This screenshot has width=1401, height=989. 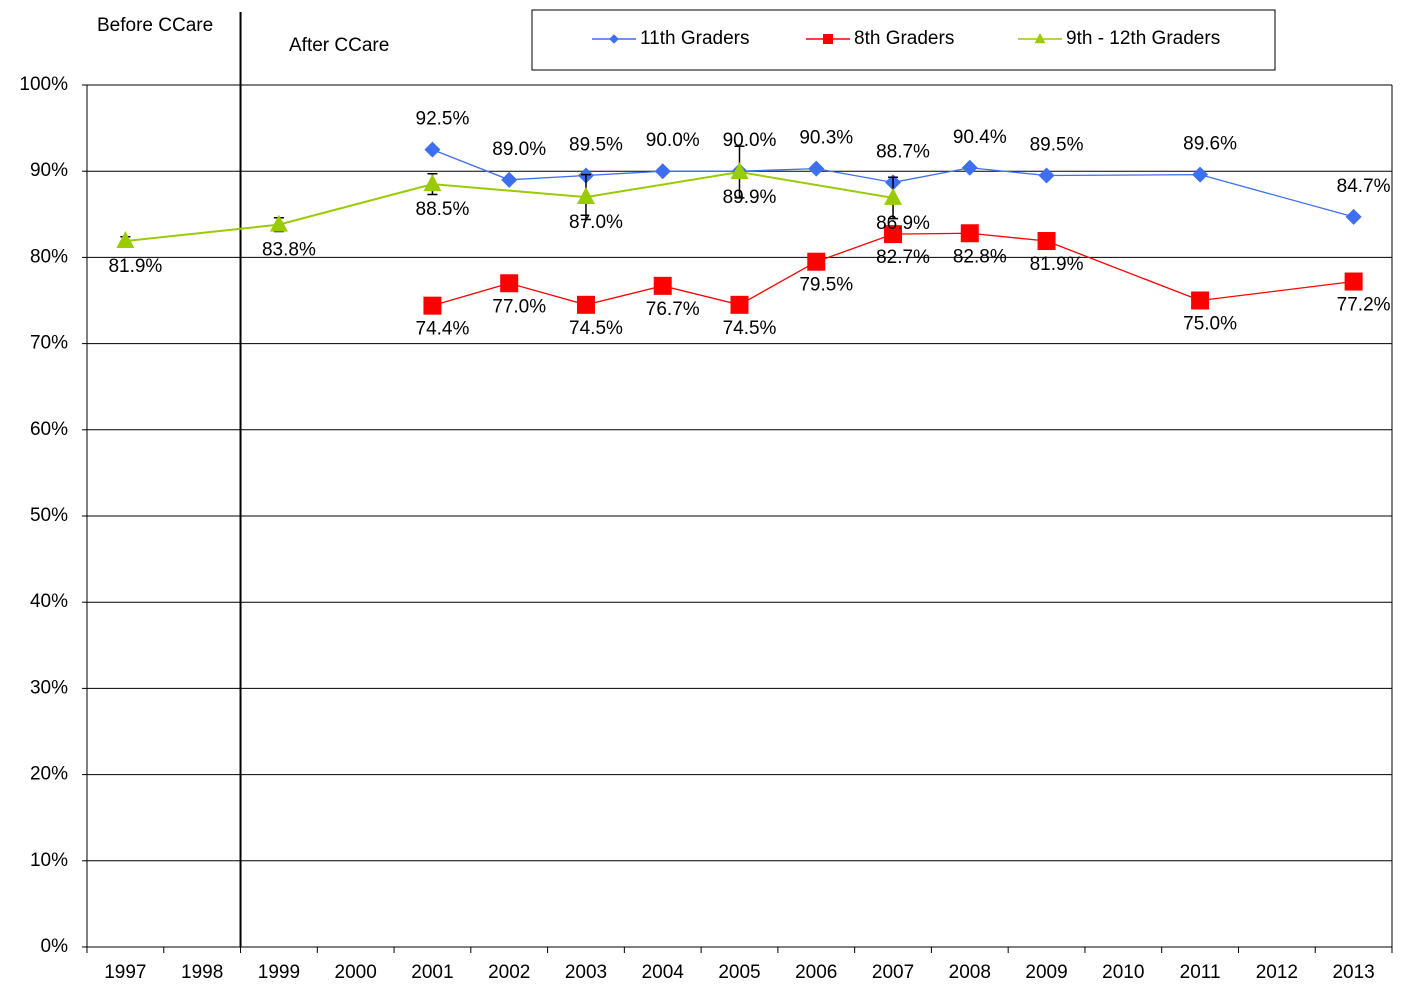 What do you see at coordinates (1277, 972) in the screenshot?
I see `x-tick-label: 2012` at bounding box center [1277, 972].